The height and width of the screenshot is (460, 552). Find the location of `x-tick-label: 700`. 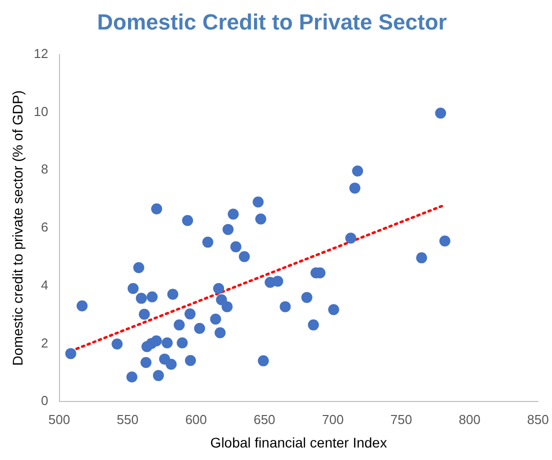

x-tick-label: 700 is located at coordinates (333, 419).